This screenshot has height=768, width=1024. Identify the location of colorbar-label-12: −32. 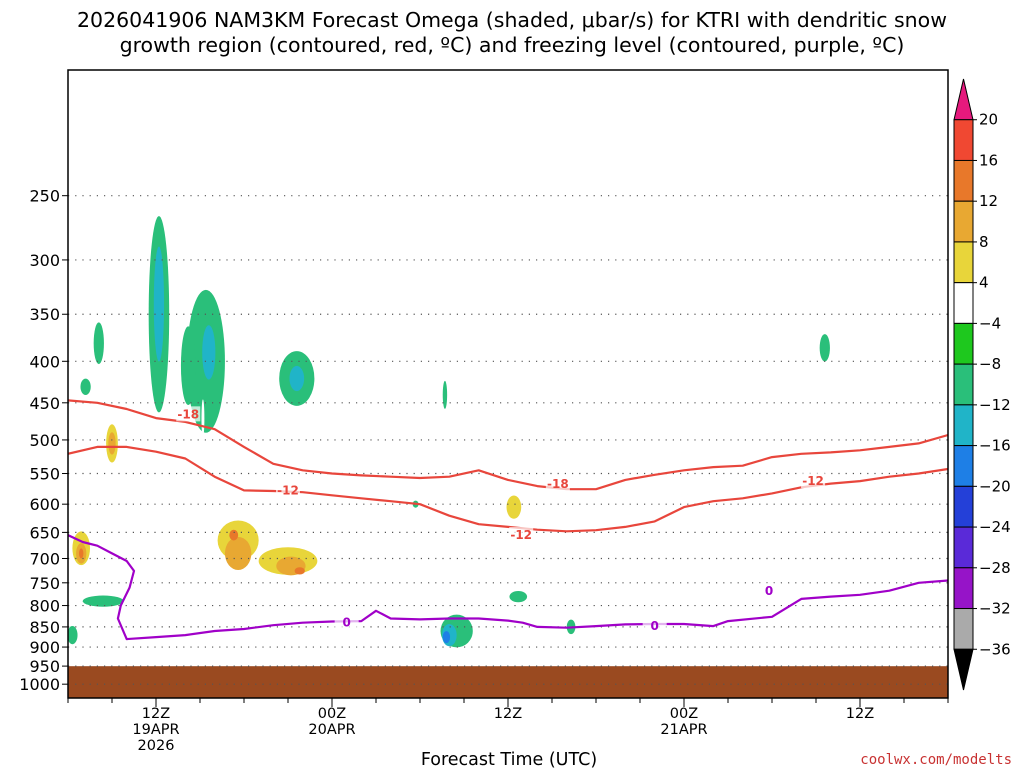
(995, 609).